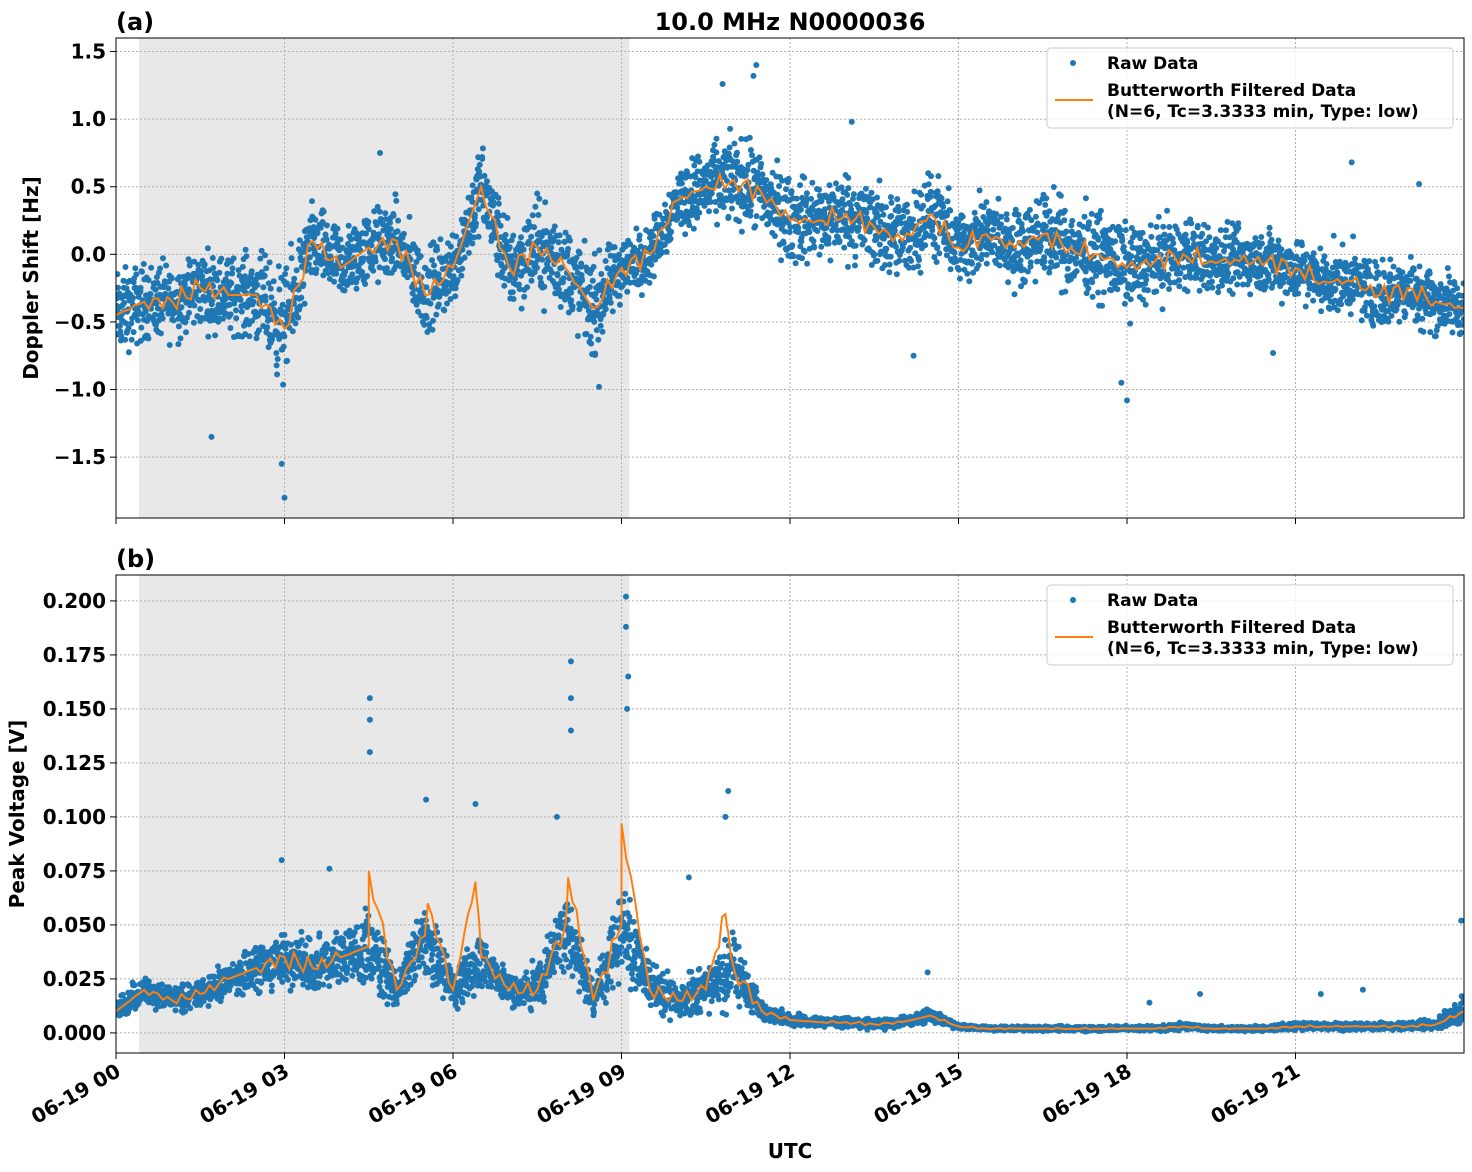  I want to click on raw-data-outlier, so click(284, 497).